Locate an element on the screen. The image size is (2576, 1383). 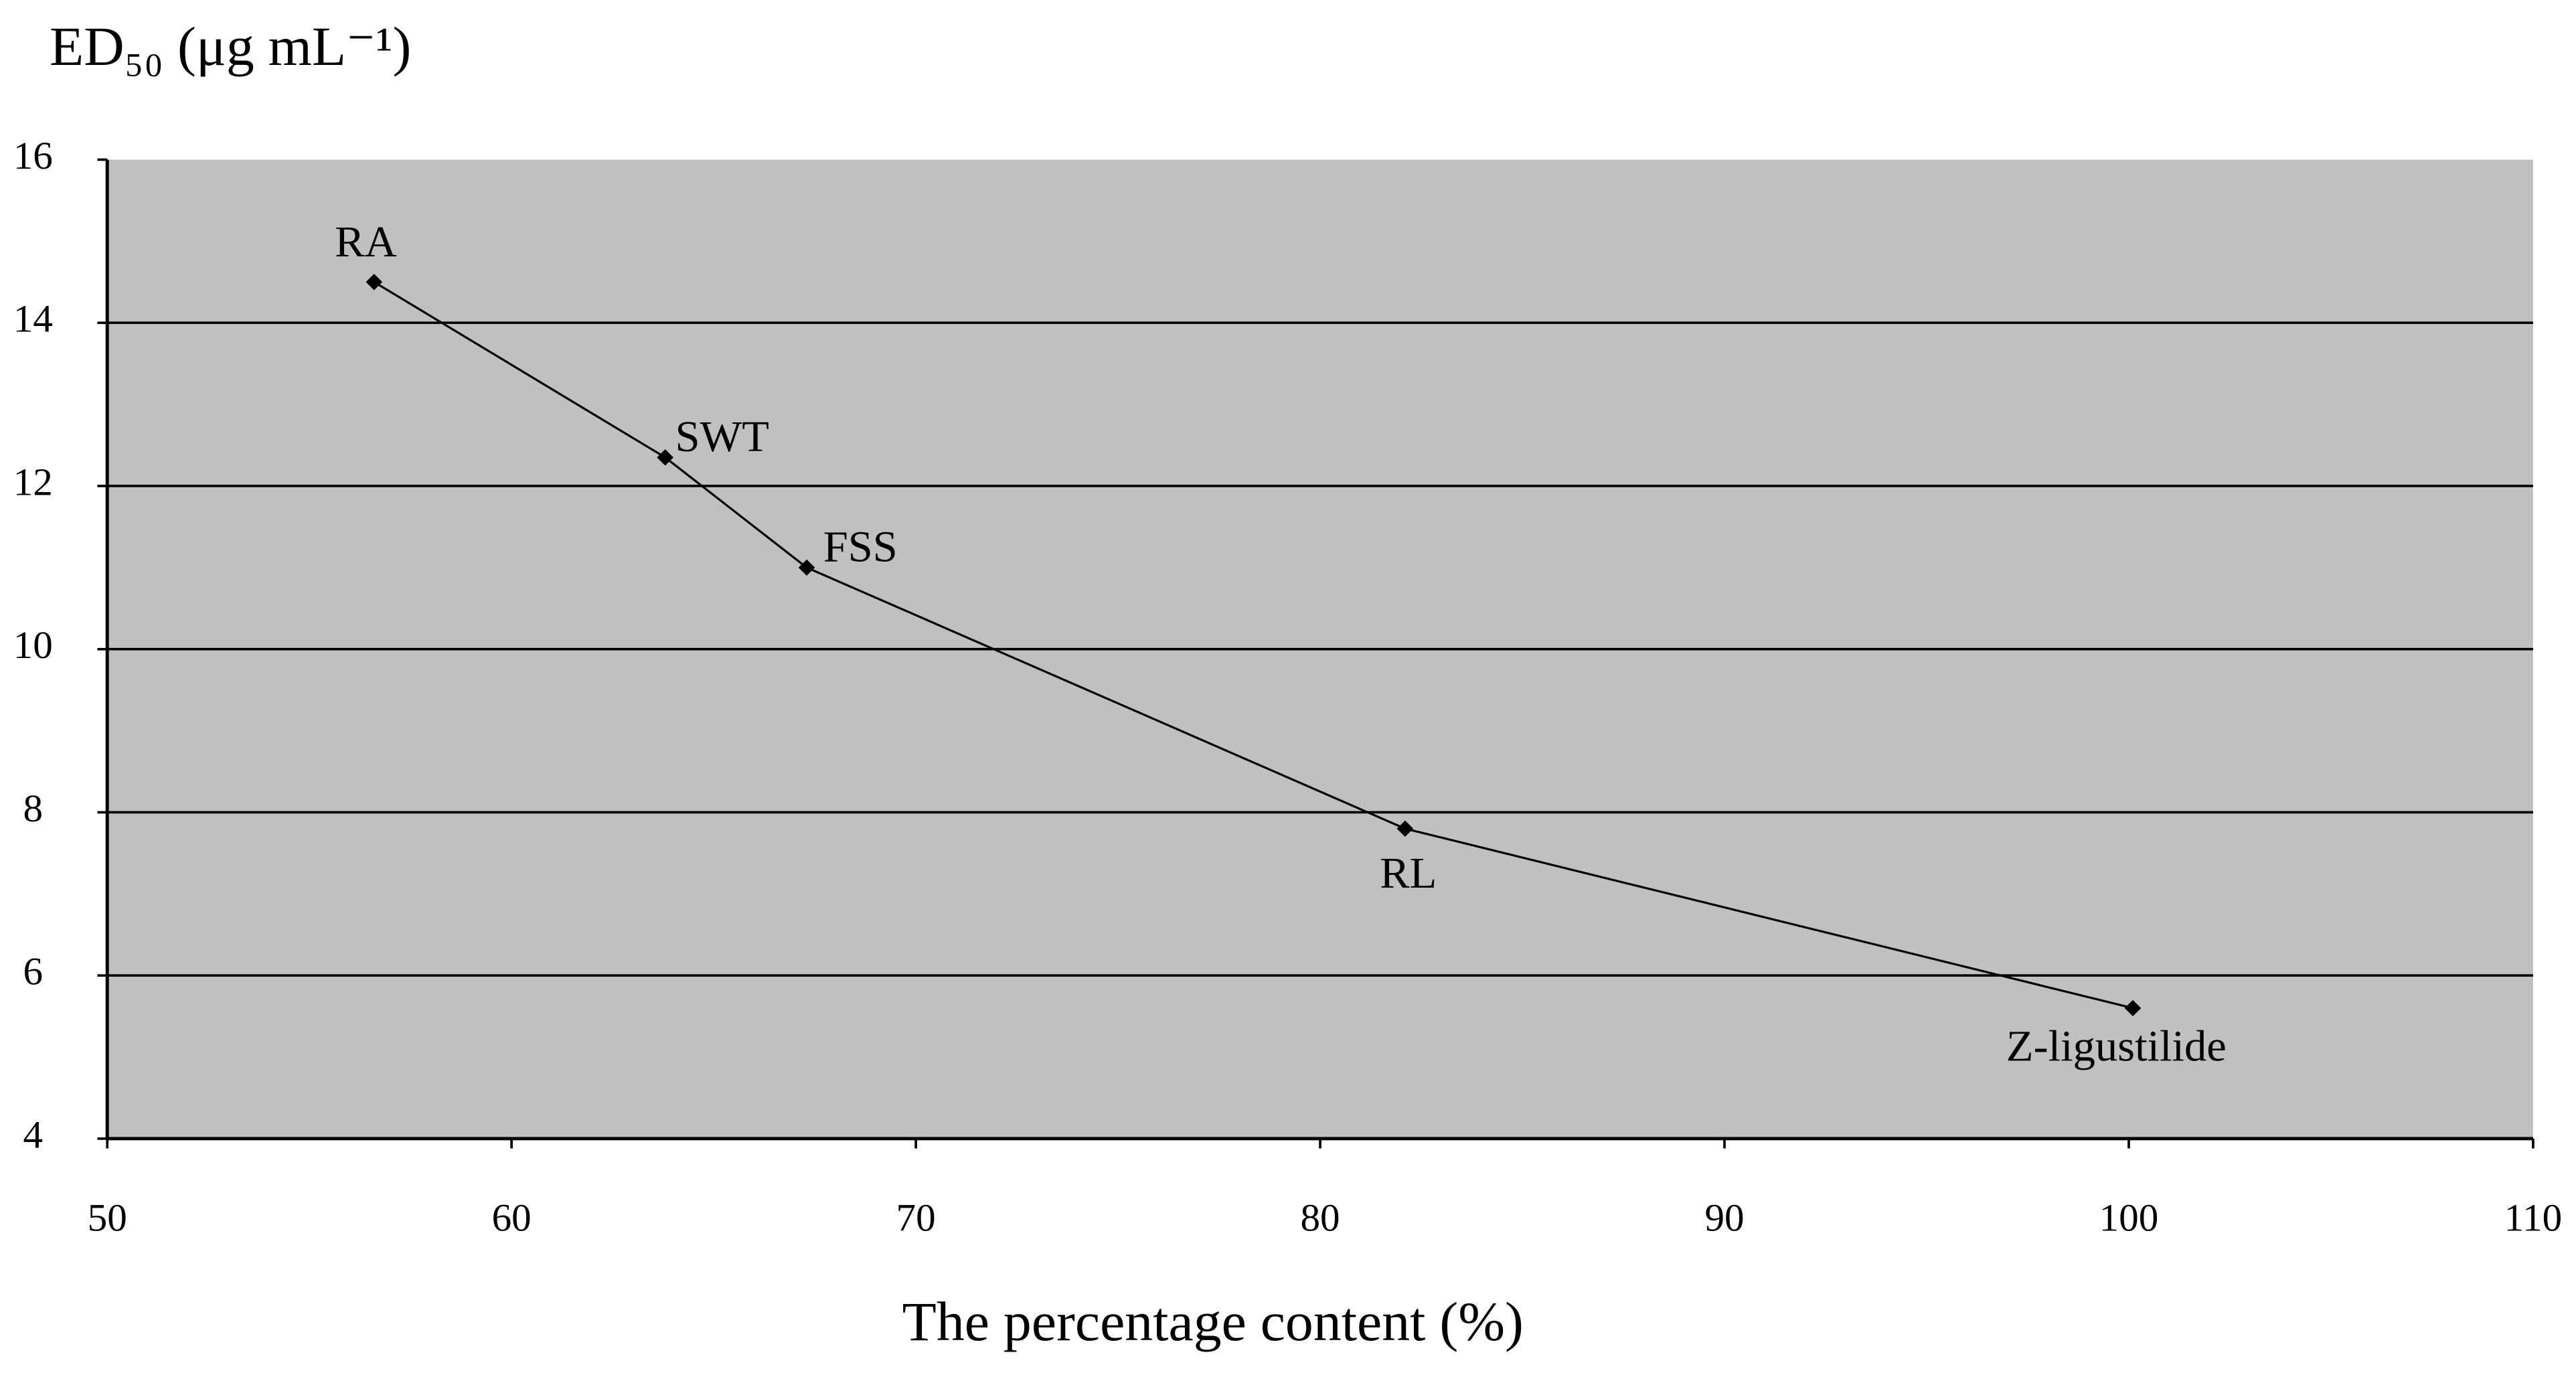
x-tick-label: 70 is located at coordinates (916, 1218).